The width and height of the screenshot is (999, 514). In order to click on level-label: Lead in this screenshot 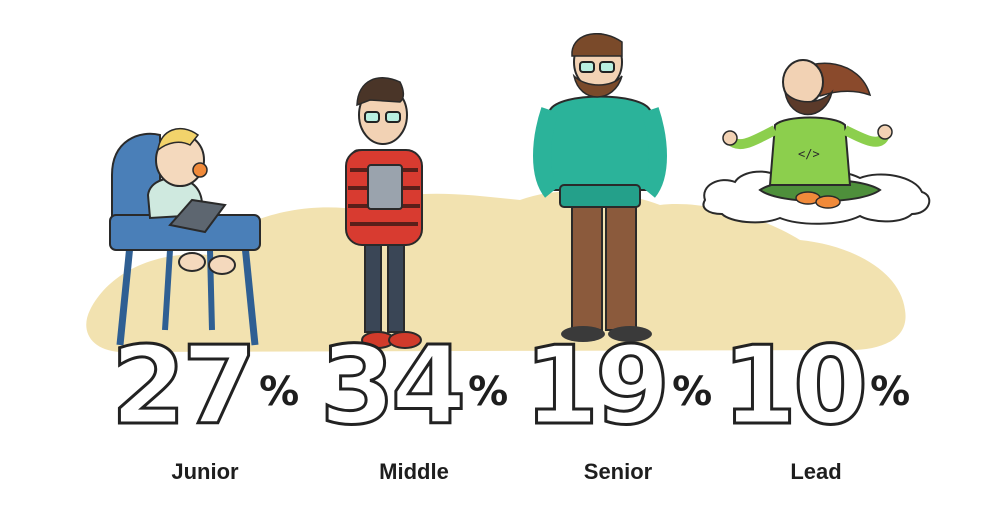, I will do `click(816, 471)`.